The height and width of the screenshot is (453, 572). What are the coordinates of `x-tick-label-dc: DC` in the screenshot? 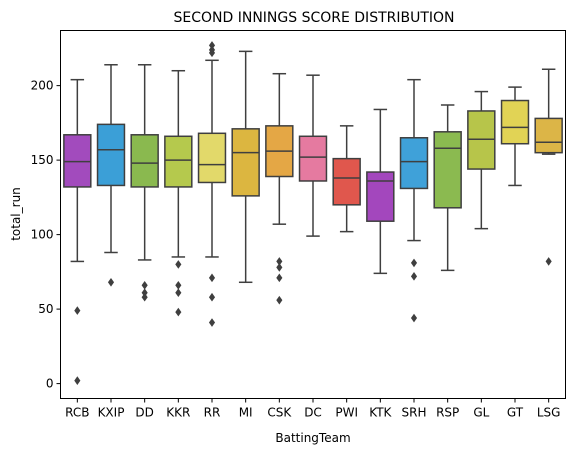 It's located at (313, 413).